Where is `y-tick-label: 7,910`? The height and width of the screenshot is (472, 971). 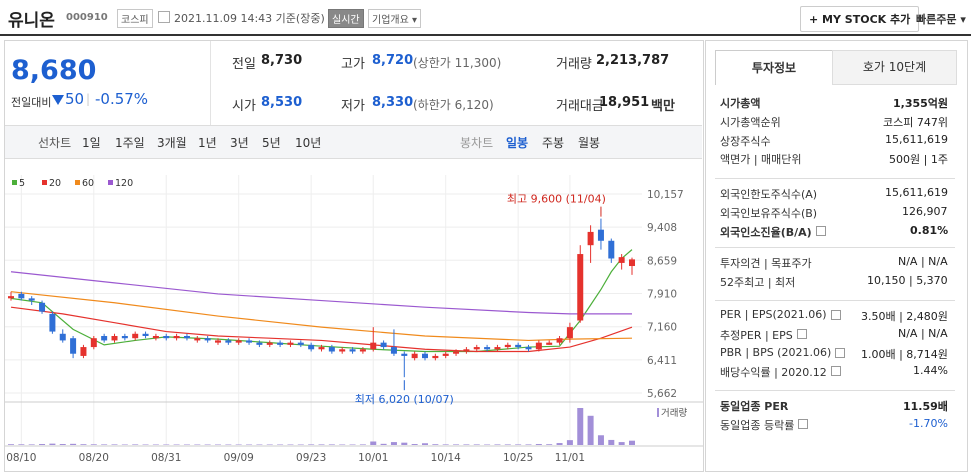 y-tick-label: 7,910 is located at coordinates (662, 294).